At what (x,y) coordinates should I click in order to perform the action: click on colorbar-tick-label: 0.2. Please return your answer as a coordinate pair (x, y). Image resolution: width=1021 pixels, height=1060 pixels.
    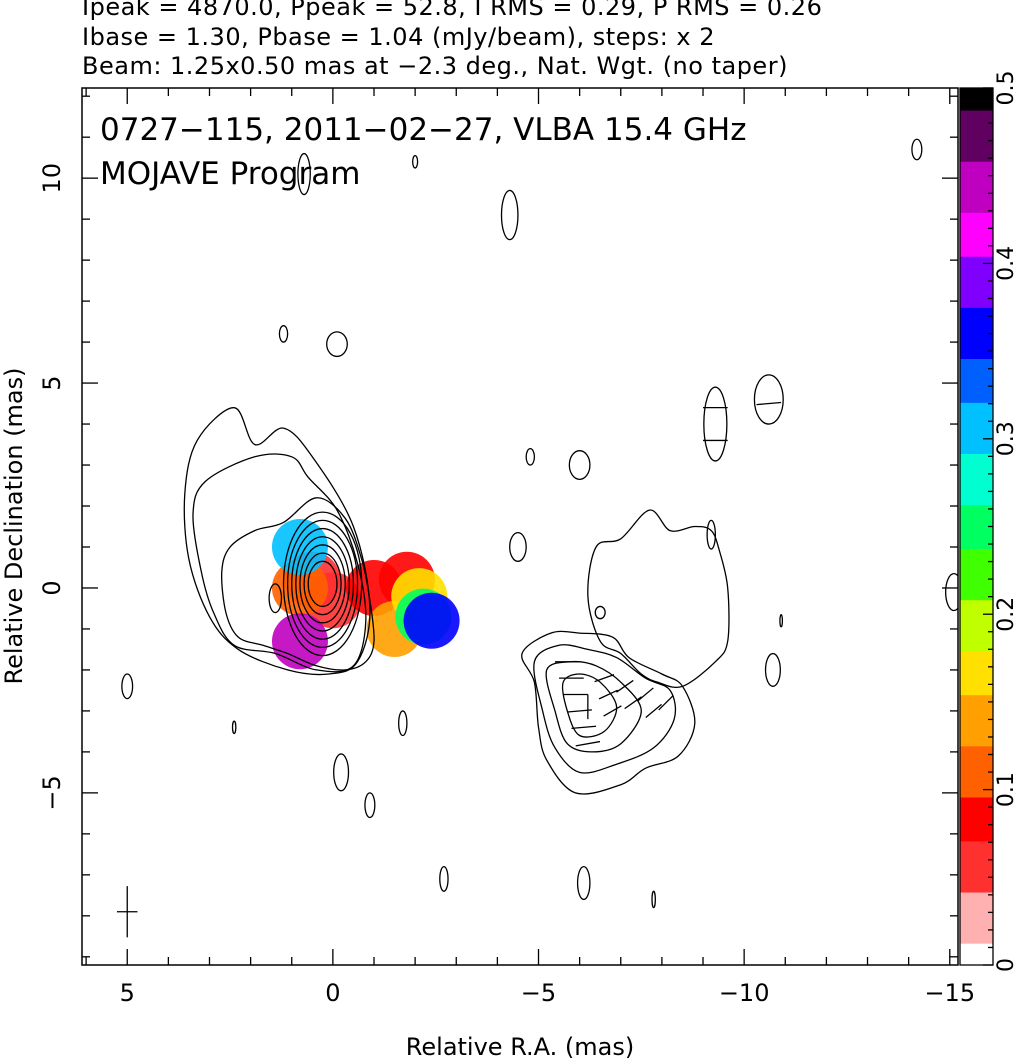
    Looking at the image, I should click on (1006, 614).